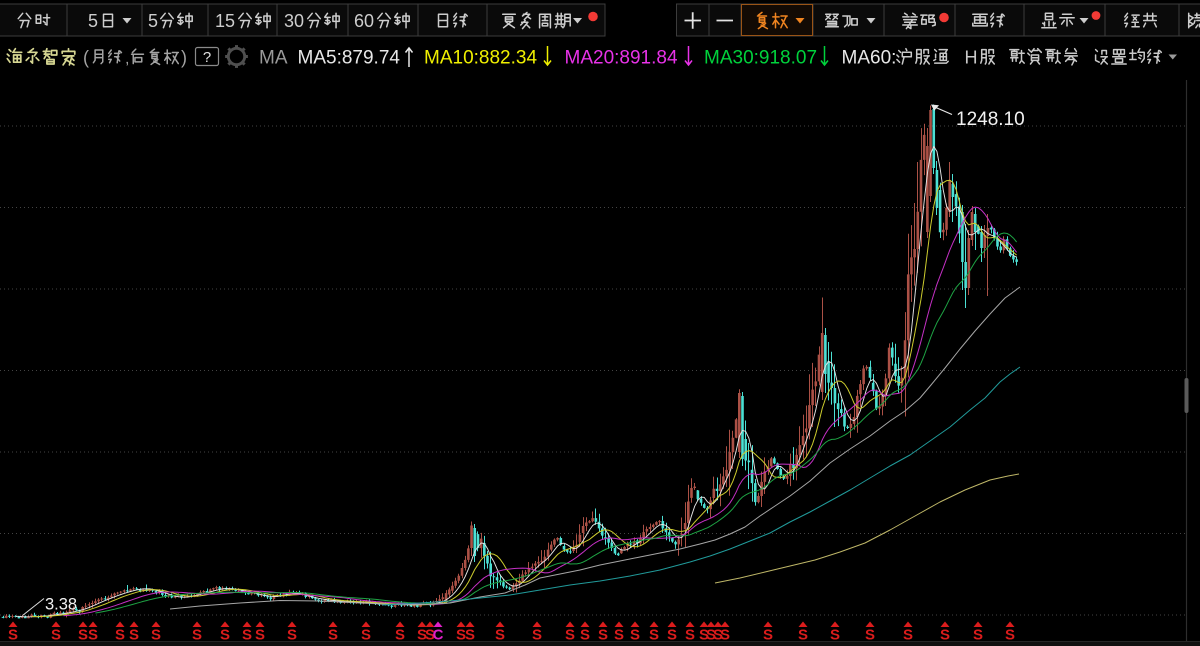 The height and width of the screenshot is (646, 1200). Describe the element at coordinates (621, 57) in the screenshot. I see `svg-text: MA20:891.84` at that location.